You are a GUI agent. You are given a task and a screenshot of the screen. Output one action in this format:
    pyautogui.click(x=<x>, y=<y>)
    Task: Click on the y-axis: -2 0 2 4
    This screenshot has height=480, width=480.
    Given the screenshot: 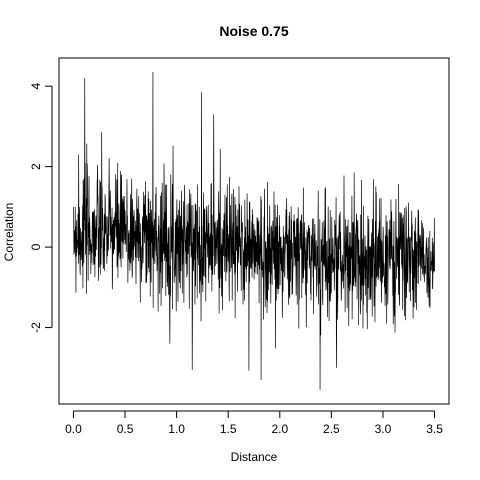 What is the action you would take?
    pyautogui.click(x=40, y=208)
    